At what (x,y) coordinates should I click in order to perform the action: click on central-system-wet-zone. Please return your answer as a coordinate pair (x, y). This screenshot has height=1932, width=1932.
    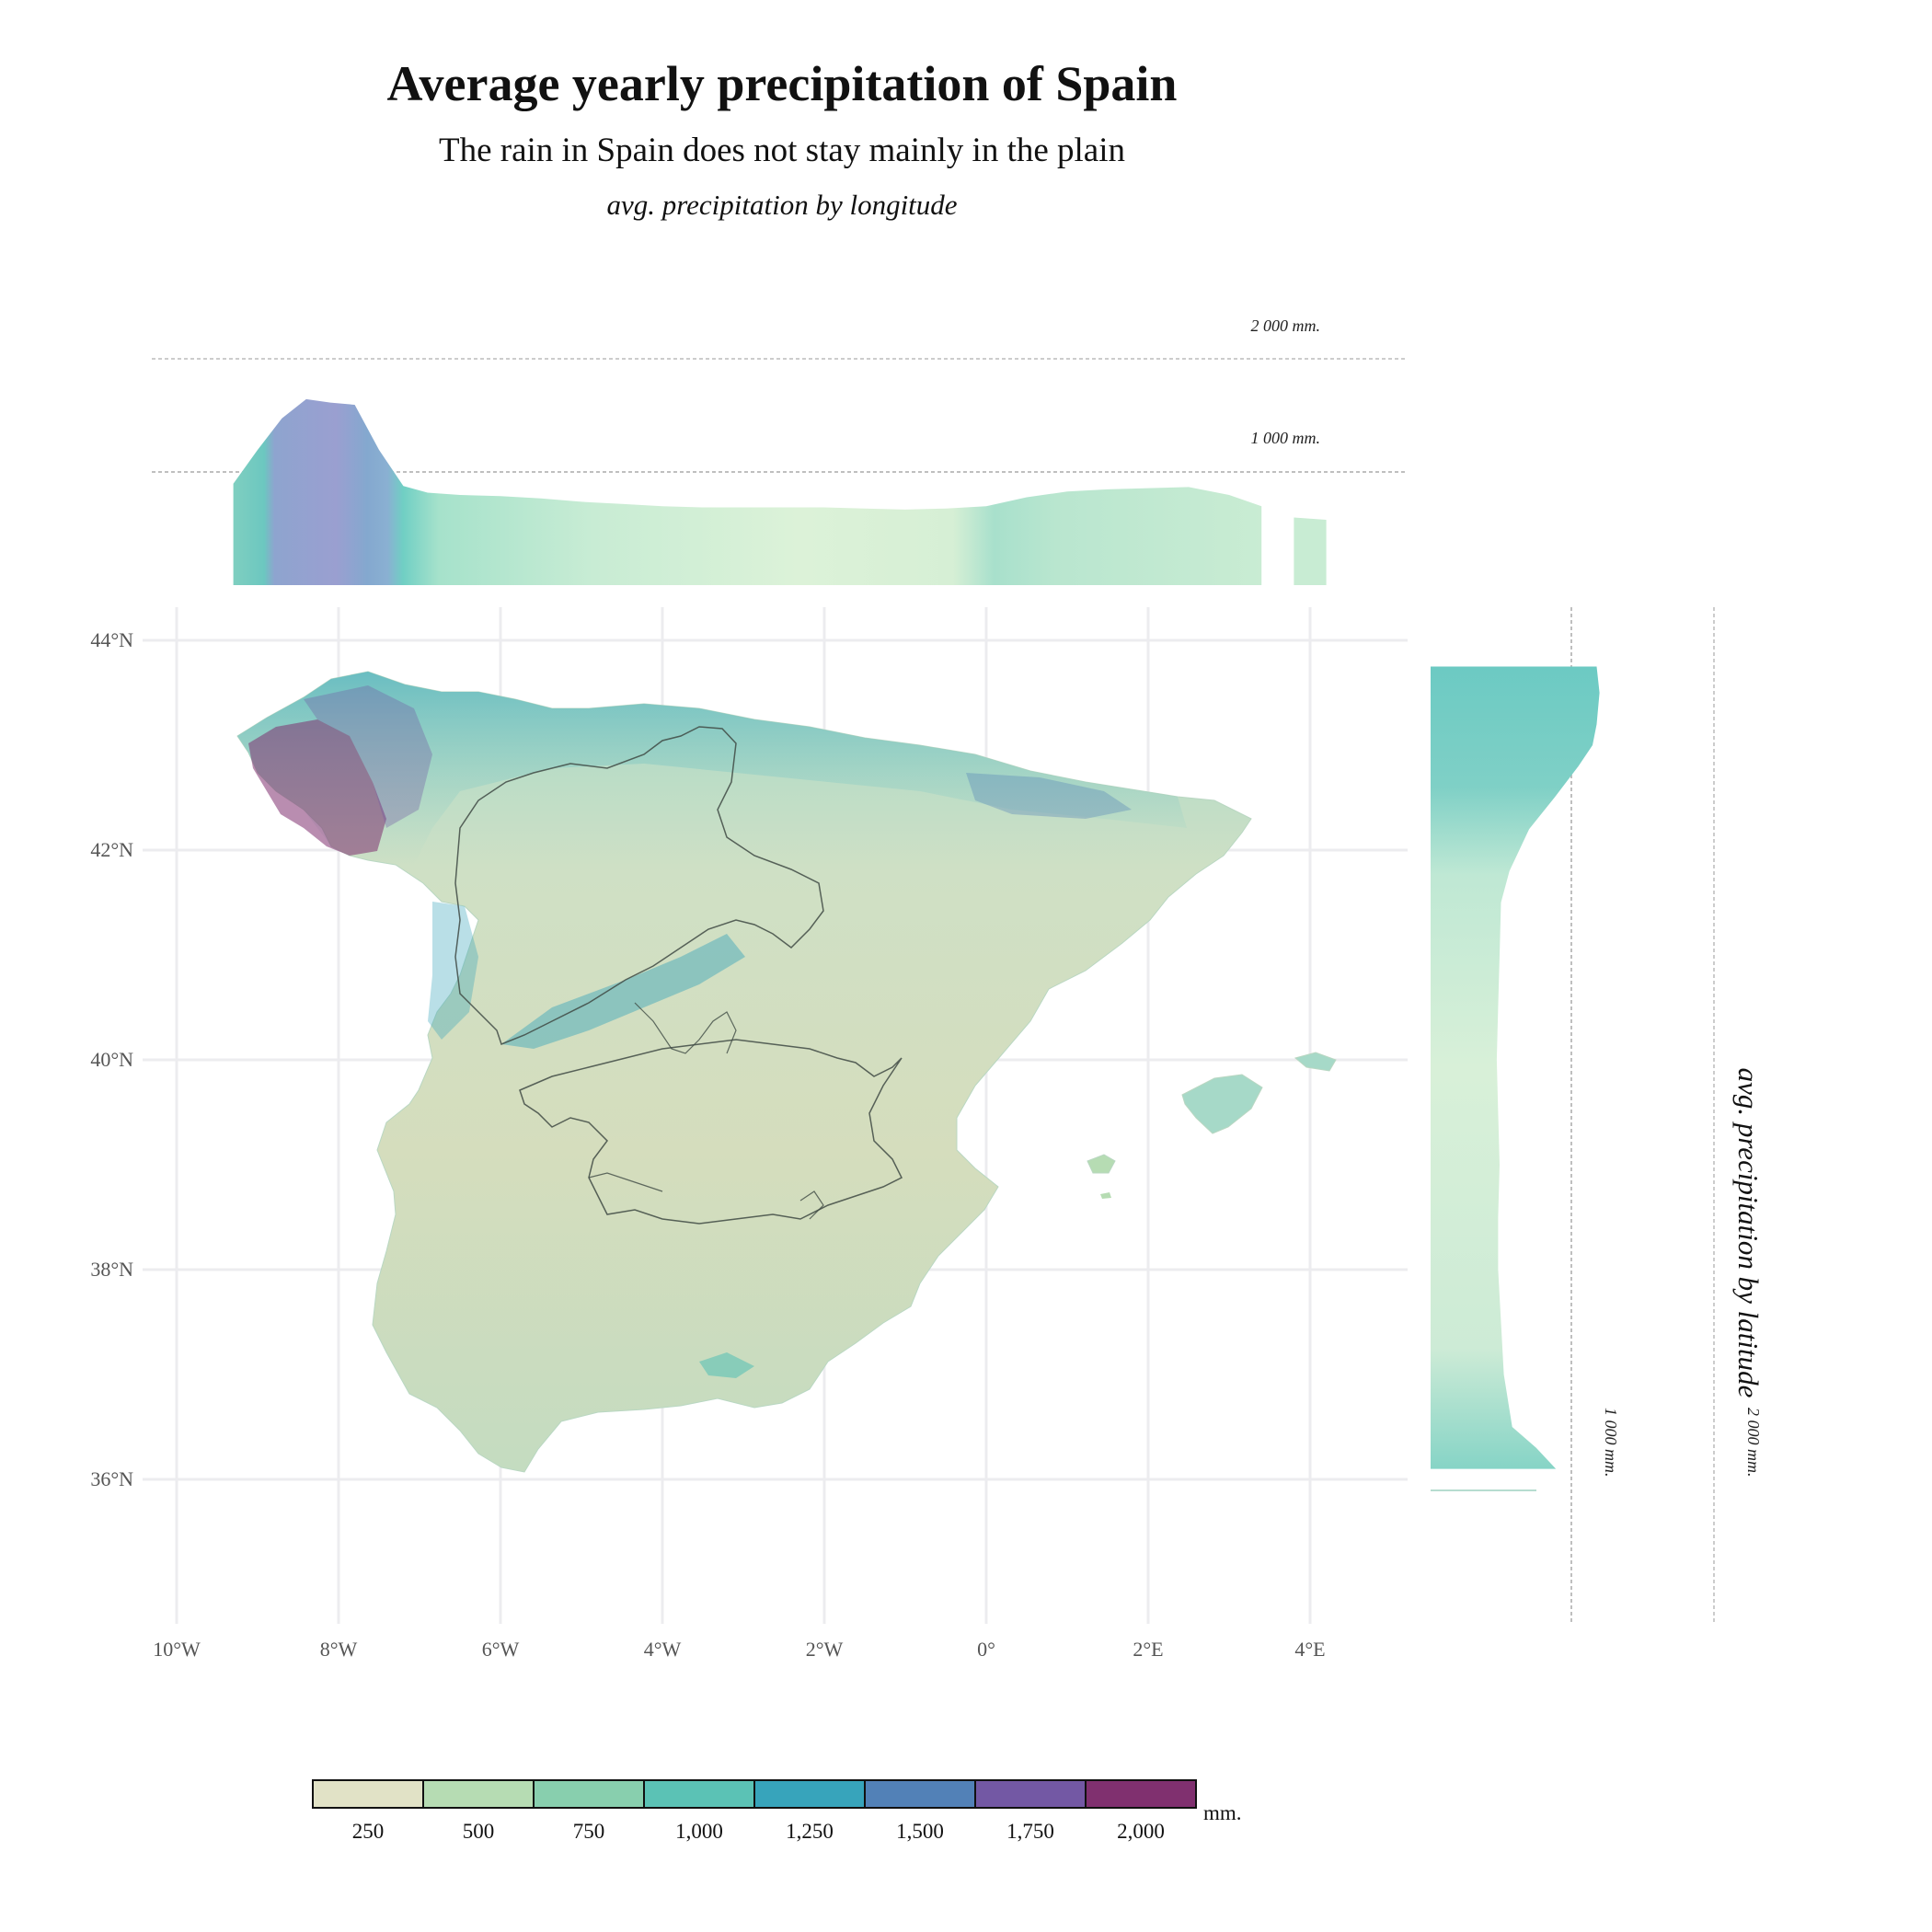
    Looking at the image, I should click on (623, 991).